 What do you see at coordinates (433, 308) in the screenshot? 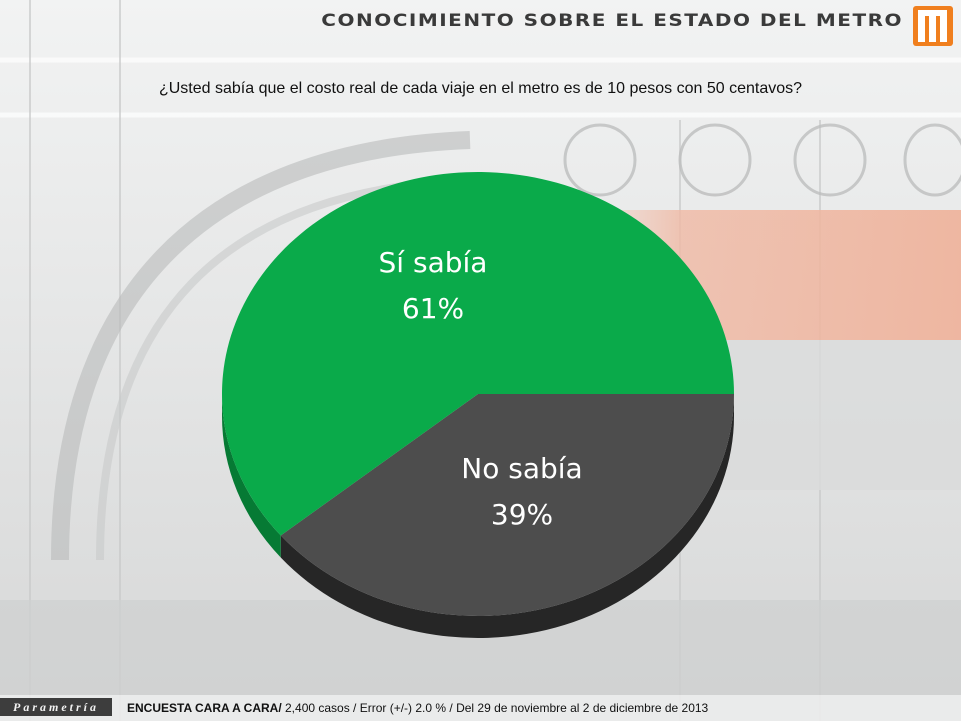
I see `slice-value-0: 61%` at bounding box center [433, 308].